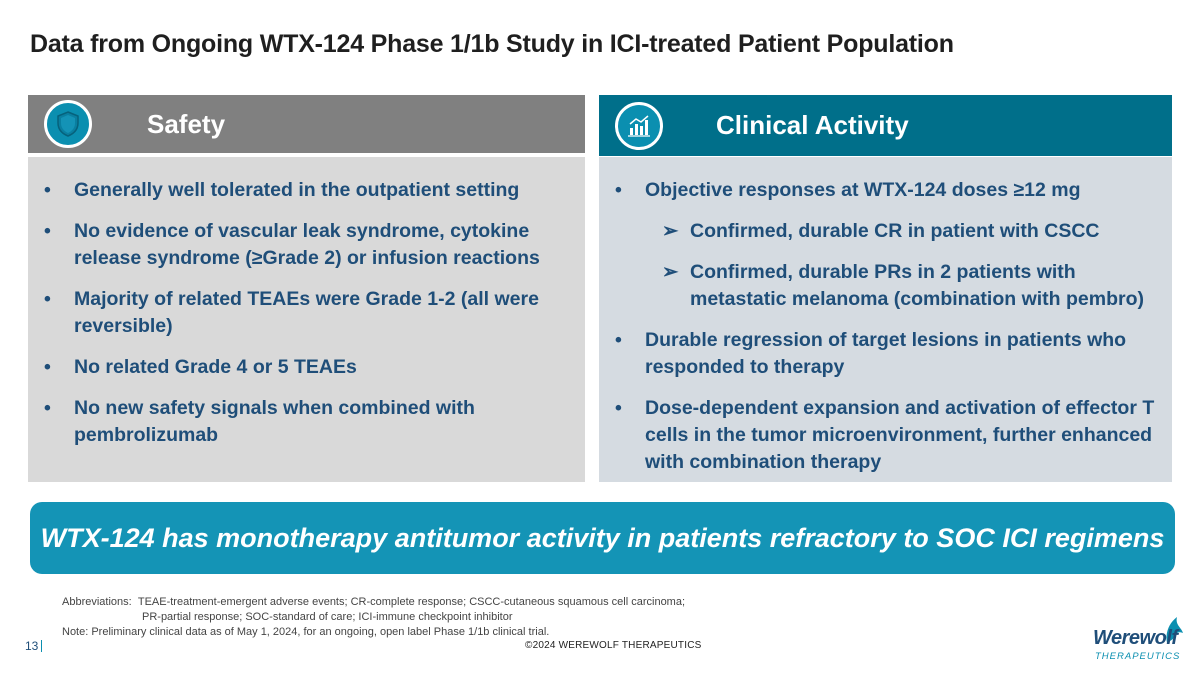 This screenshot has width=1200, height=675. What do you see at coordinates (639, 125) in the screenshot?
I see `chart-icon` at bounding box center [639, 125].